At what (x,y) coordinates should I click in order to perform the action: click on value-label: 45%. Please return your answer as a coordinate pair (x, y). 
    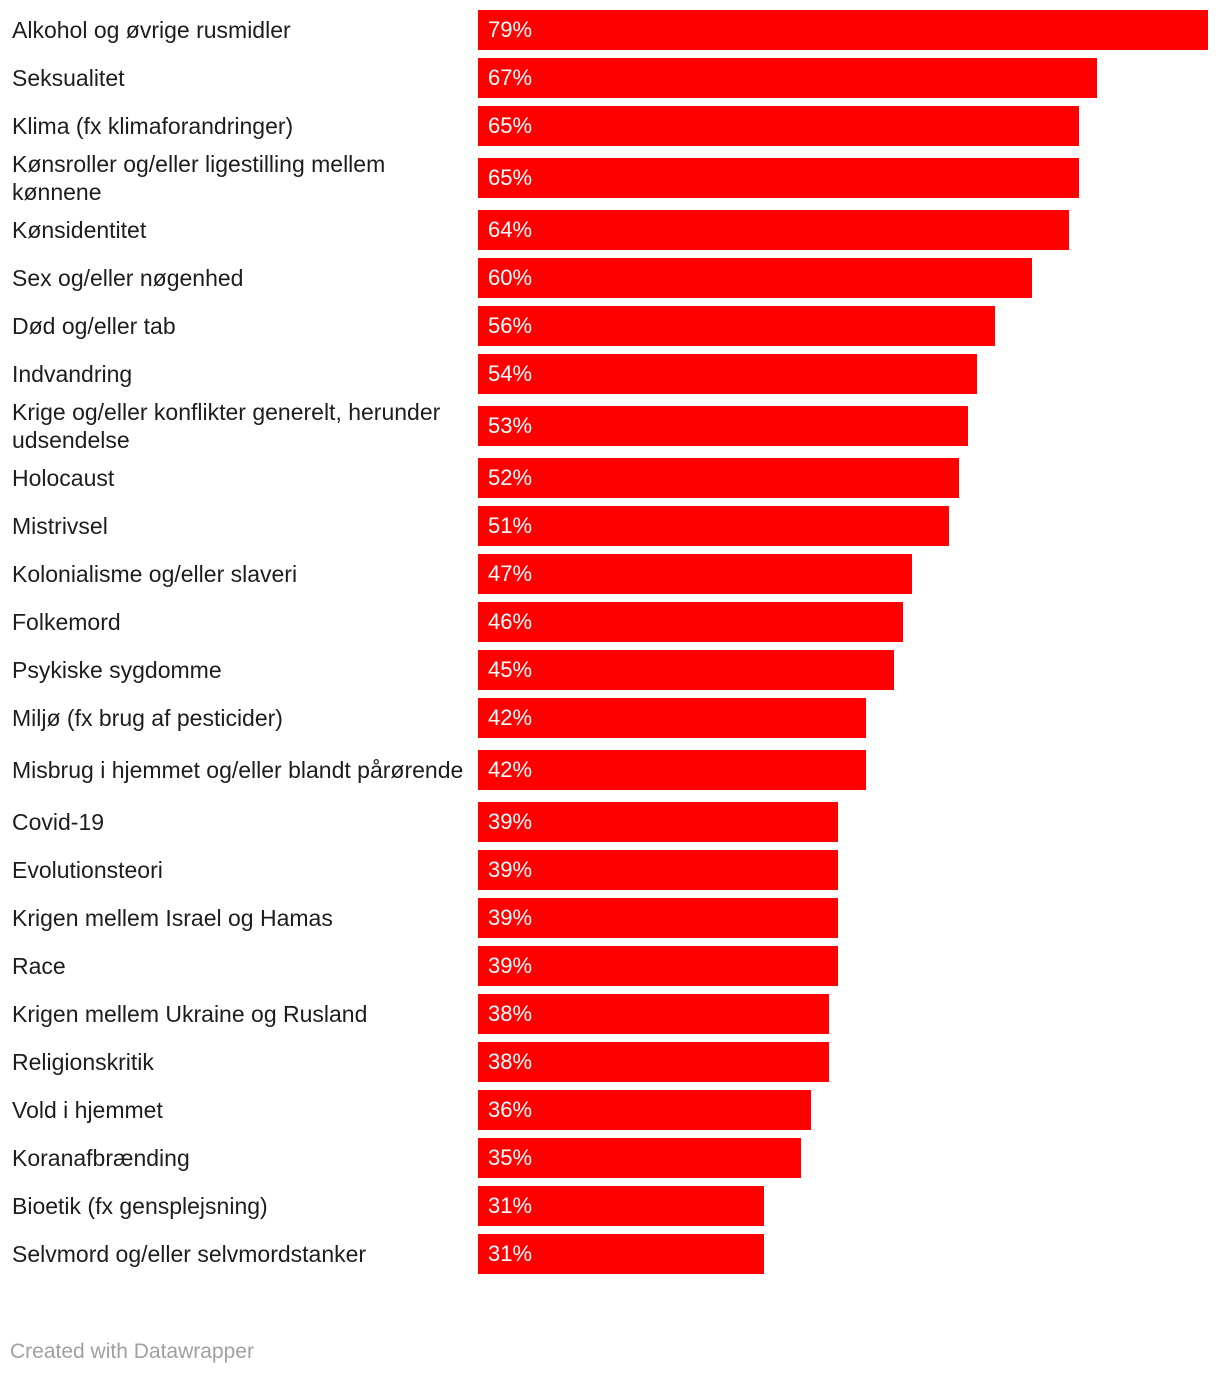
    Looking at the image, I should click on (510, 669).